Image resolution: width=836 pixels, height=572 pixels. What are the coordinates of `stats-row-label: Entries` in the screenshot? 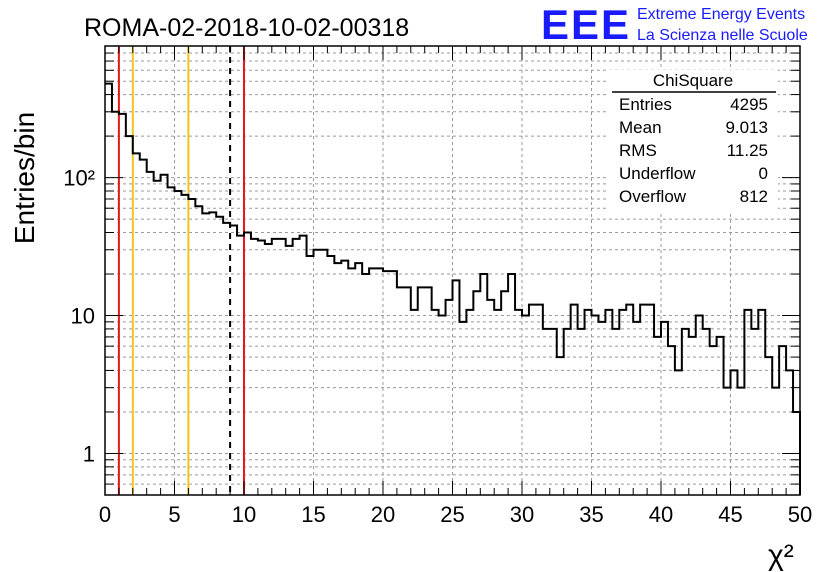 It's located at (645, 104).